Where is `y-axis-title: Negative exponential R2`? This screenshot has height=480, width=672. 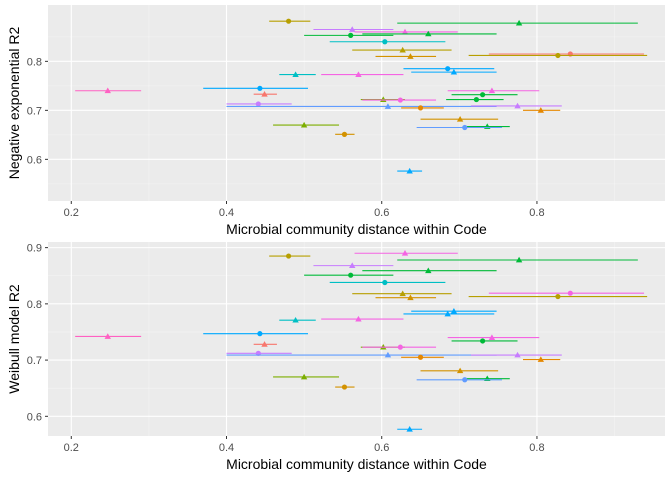
y-axis-title: Negative exponential R2 is located at coordinates (14, 103).